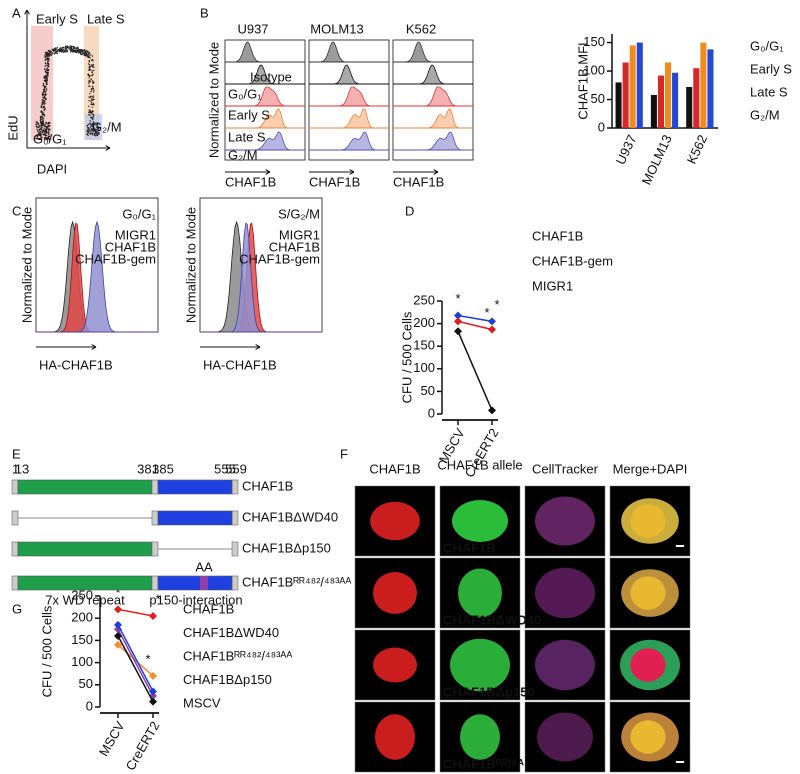  Describe the element at coordinates (15, 468) in the screenshot. I see `position-label: 1` at that location.